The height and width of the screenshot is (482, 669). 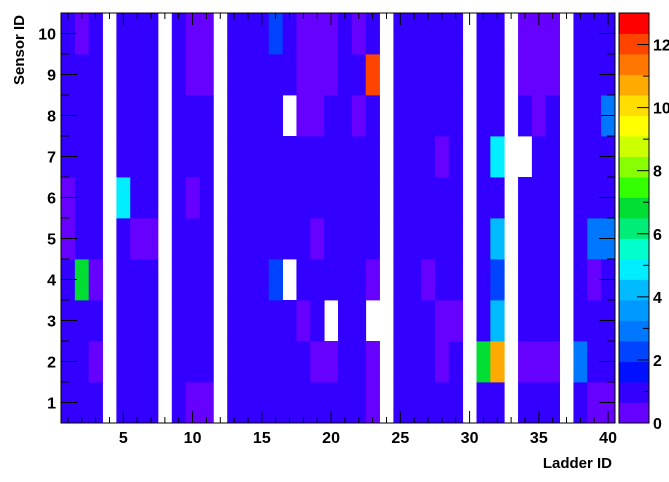 I want to click on y-tick-label: 9, so click(x=51, y=76).